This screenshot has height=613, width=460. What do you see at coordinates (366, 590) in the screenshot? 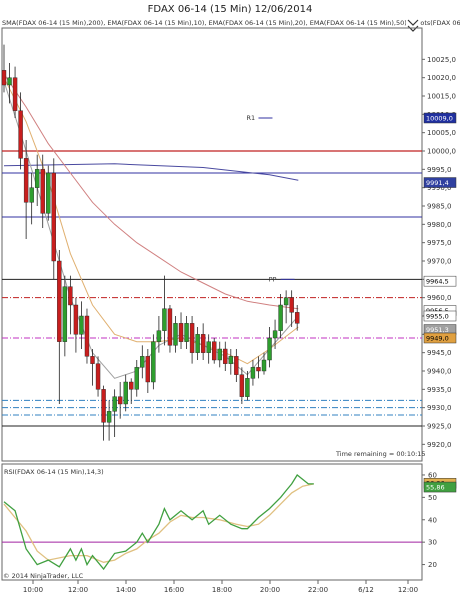
I see `x-tick-label: 6/12` at bounding box center [366, 590].